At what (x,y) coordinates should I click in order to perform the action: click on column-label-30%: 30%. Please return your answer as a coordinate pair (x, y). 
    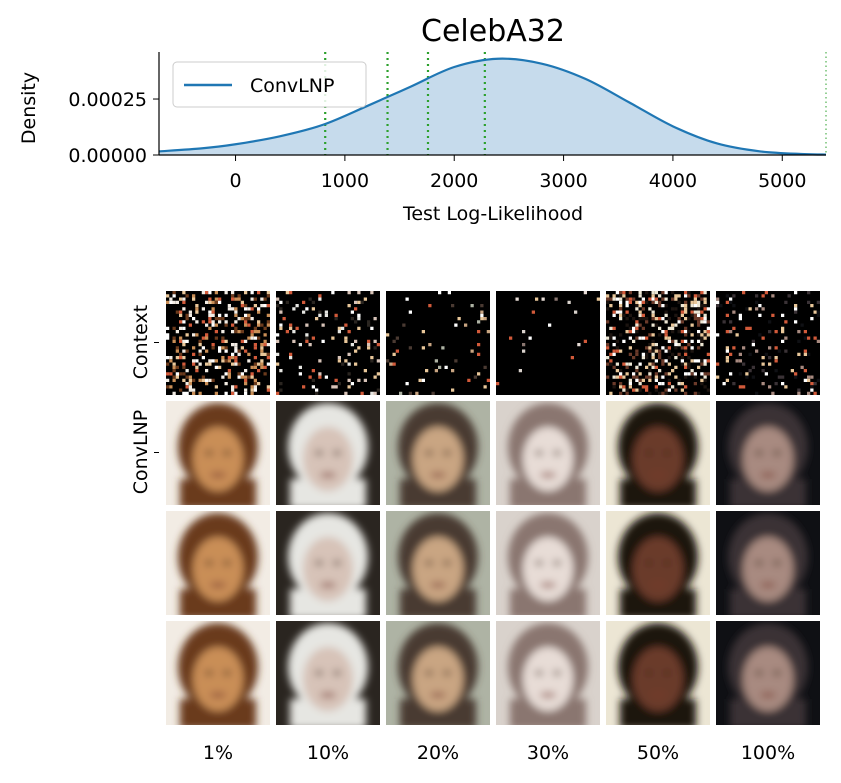
    Looking at the image, I should click on (548, 753).